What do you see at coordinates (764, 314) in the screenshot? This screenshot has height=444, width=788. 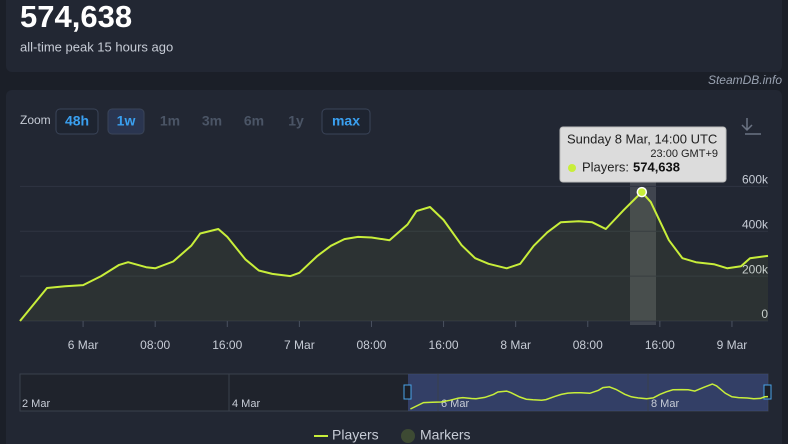 I see `y-tick-label: 0` at bounding box center [764, 314].